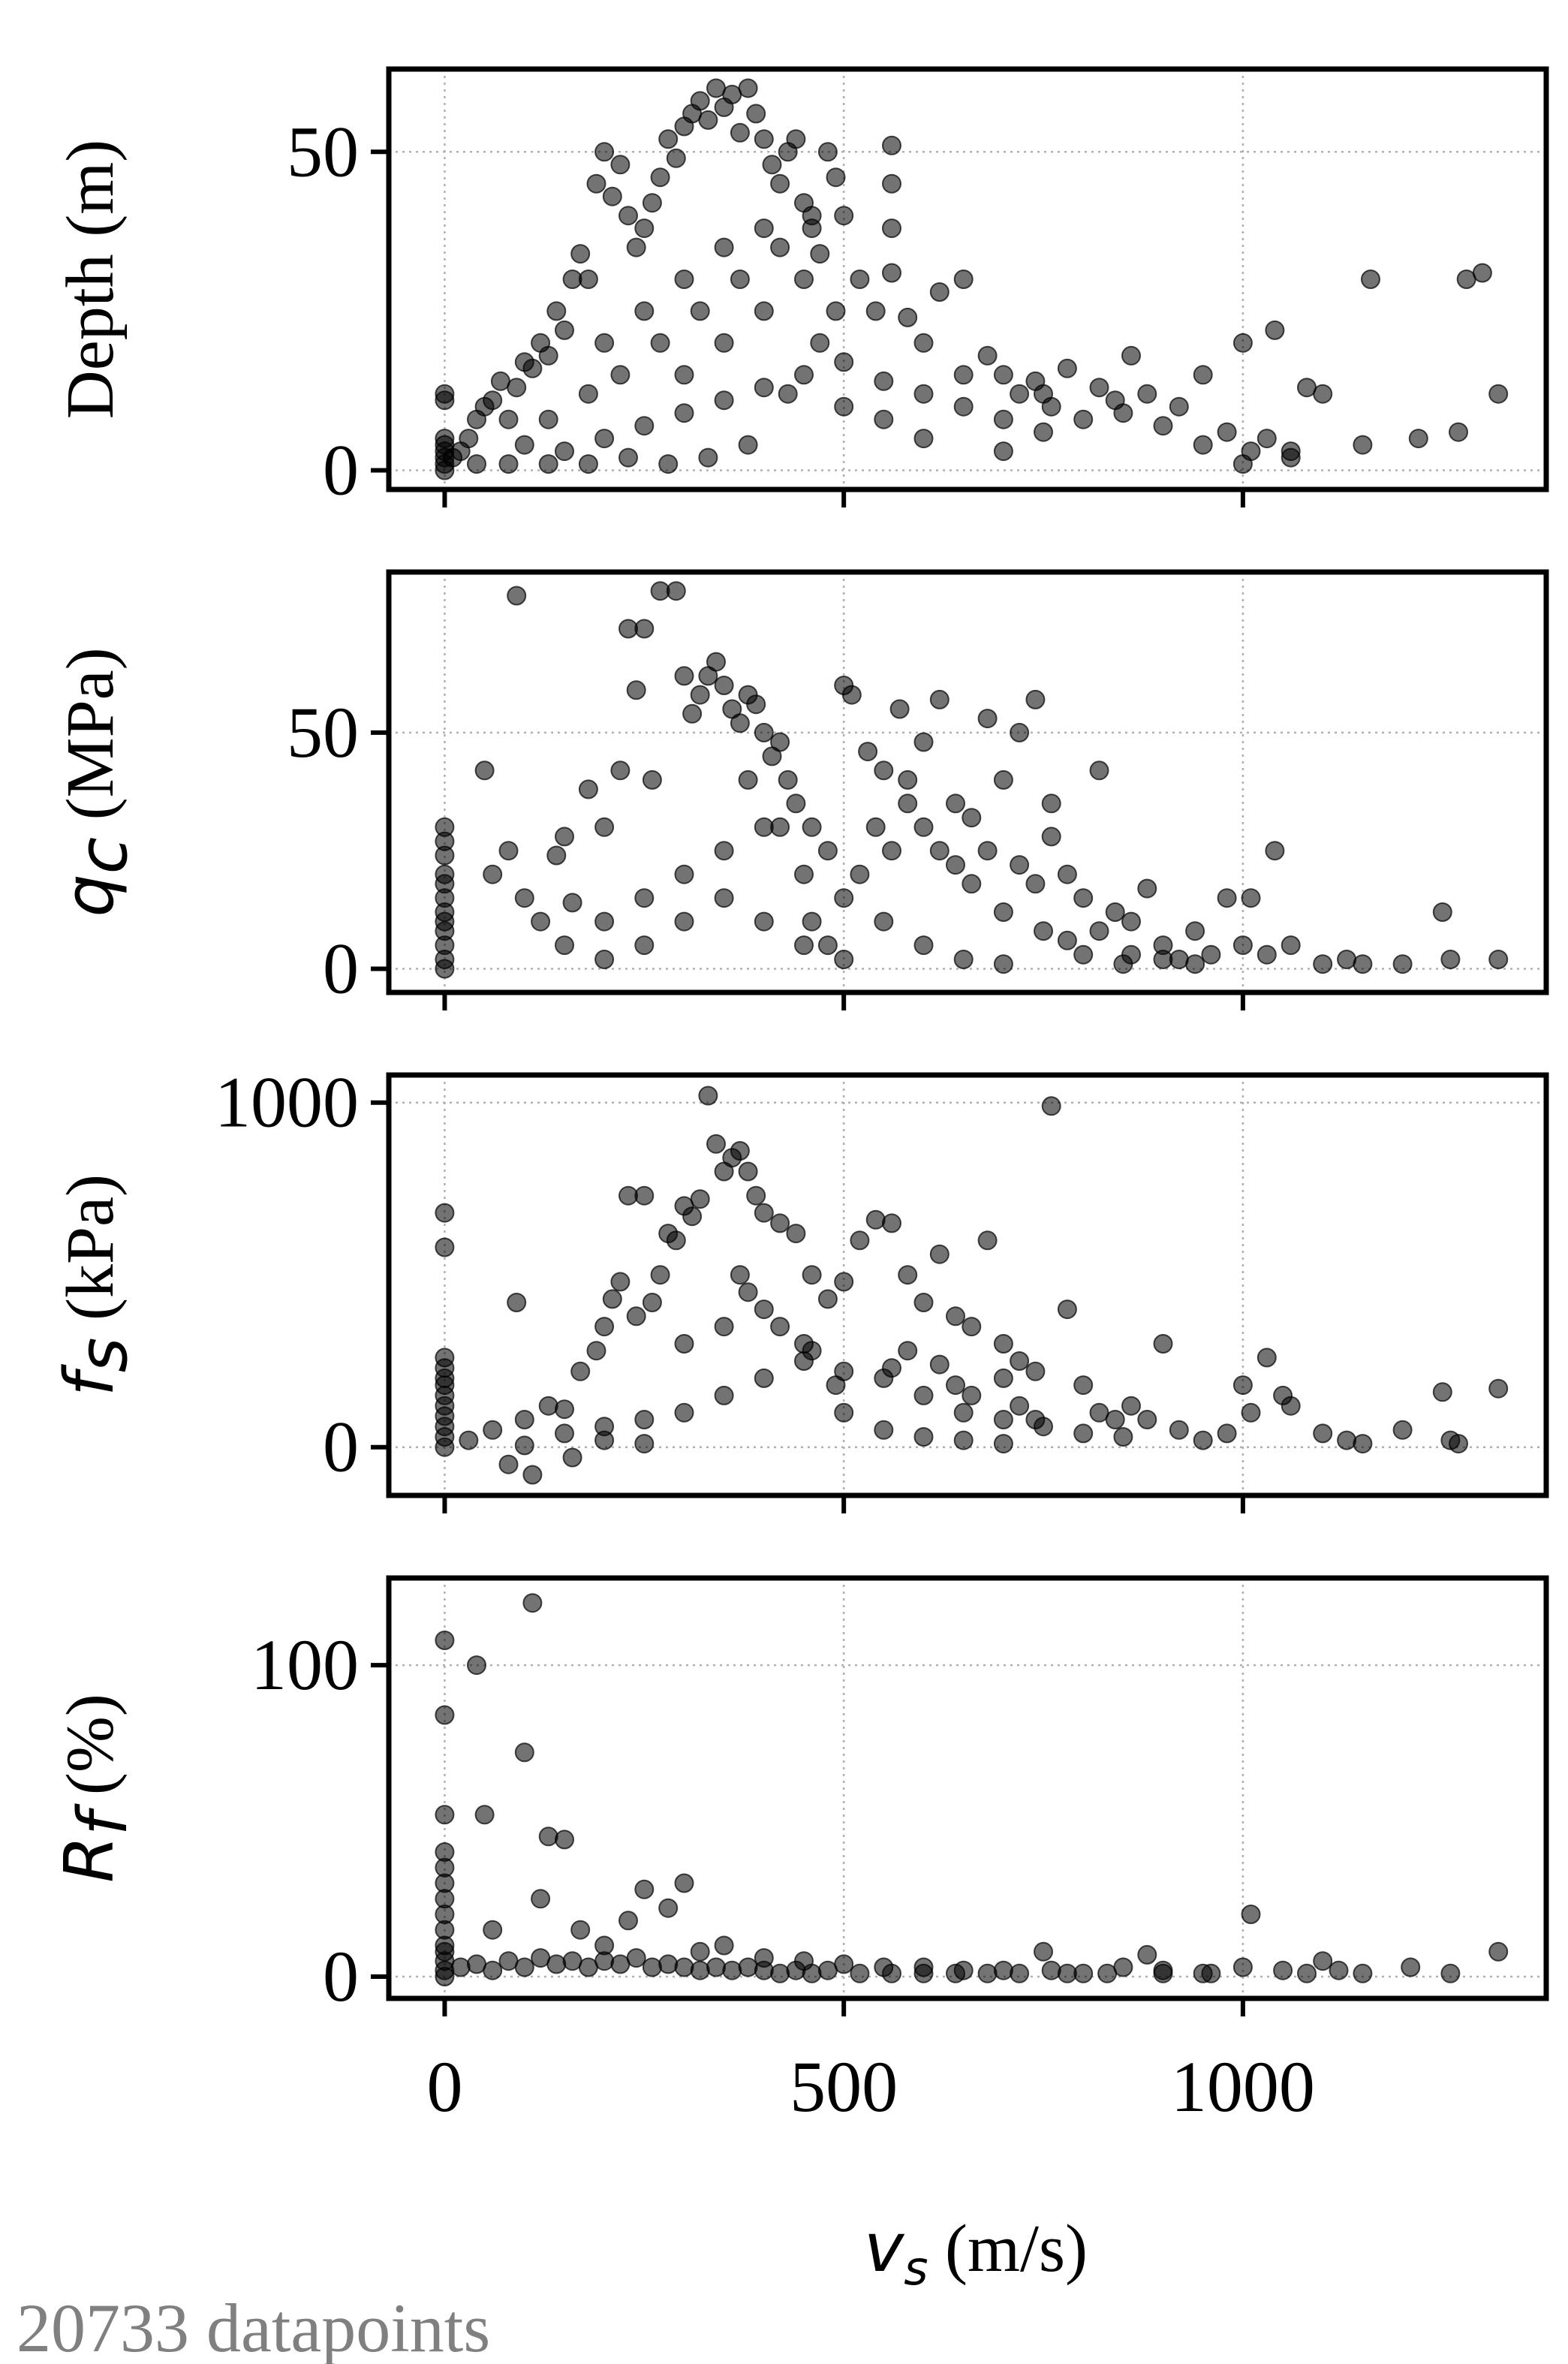  What do you see at coordinates (444, 2086) in the screenshot?
I see `x-tick-label: 0` at bounding box center [444, 2086].